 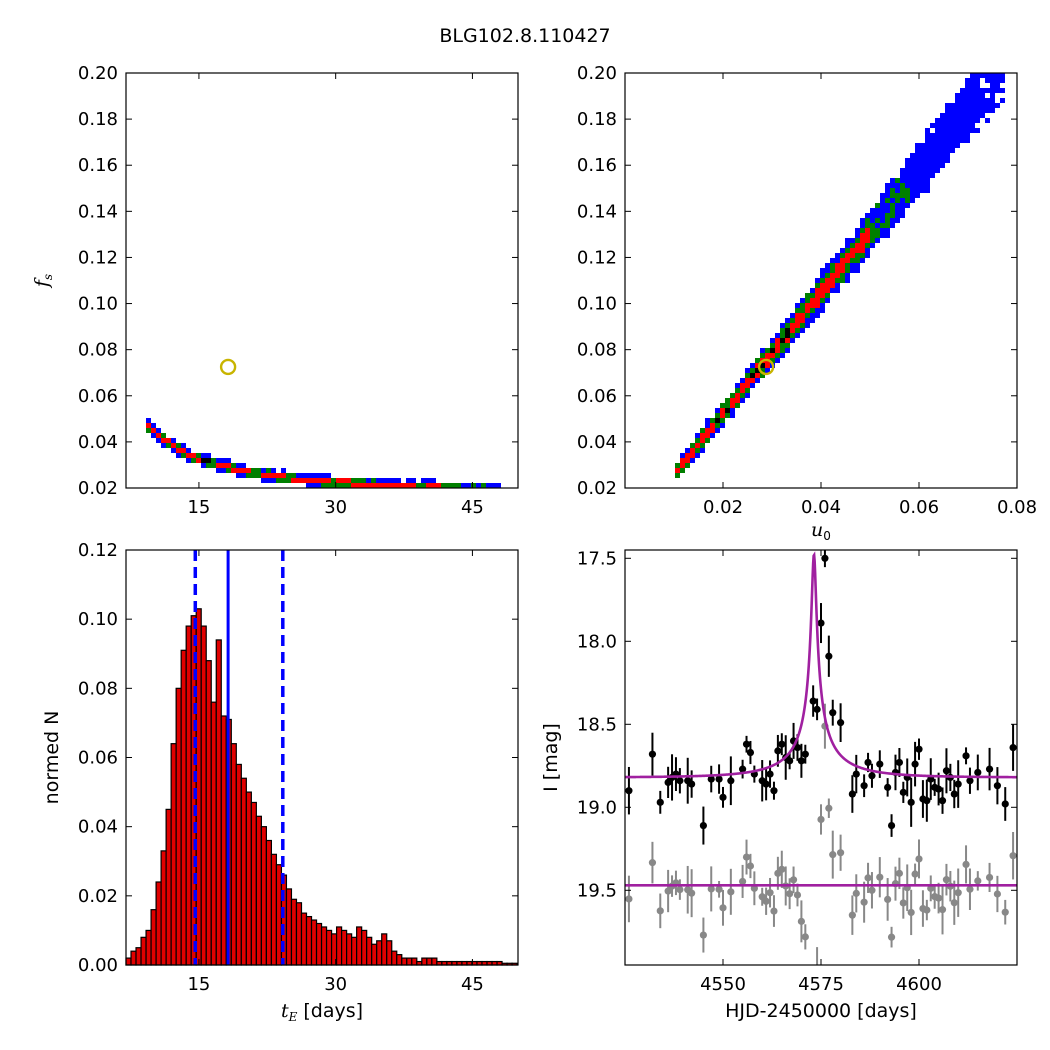 I want to click on y-tick-label: 0.10, so click(x=597, y=304).